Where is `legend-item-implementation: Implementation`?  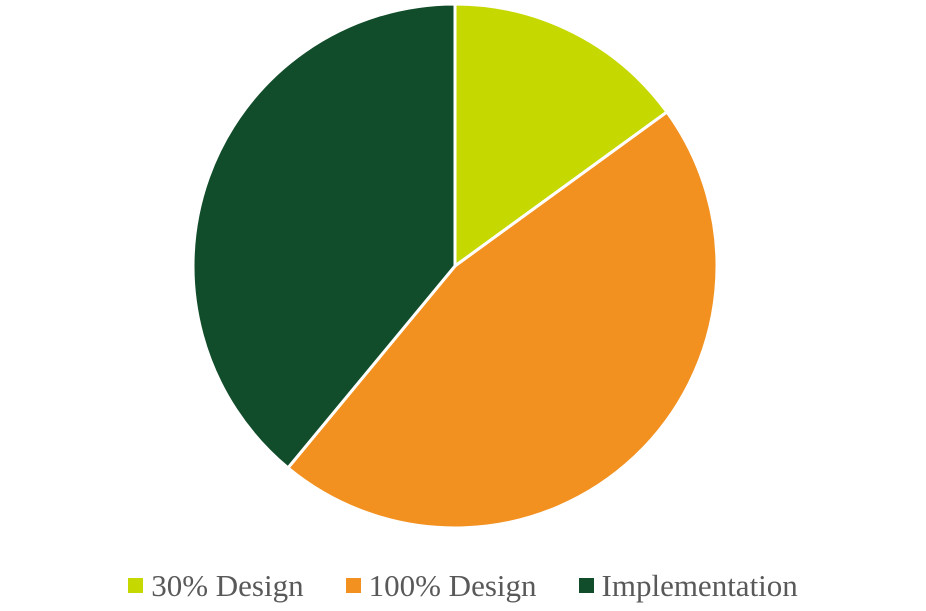
legend-item-implementation: Implementation is located at coordinates (688, 585).